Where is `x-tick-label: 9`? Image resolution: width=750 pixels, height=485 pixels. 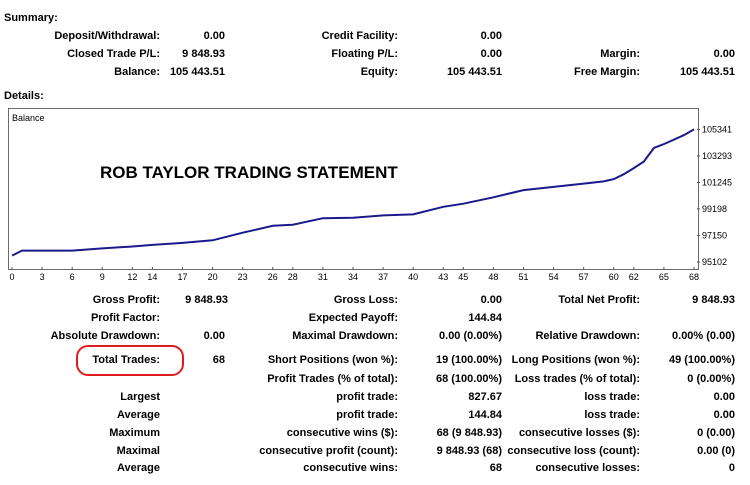 x-tick-label: 9 is located at coordinates (102, 277).